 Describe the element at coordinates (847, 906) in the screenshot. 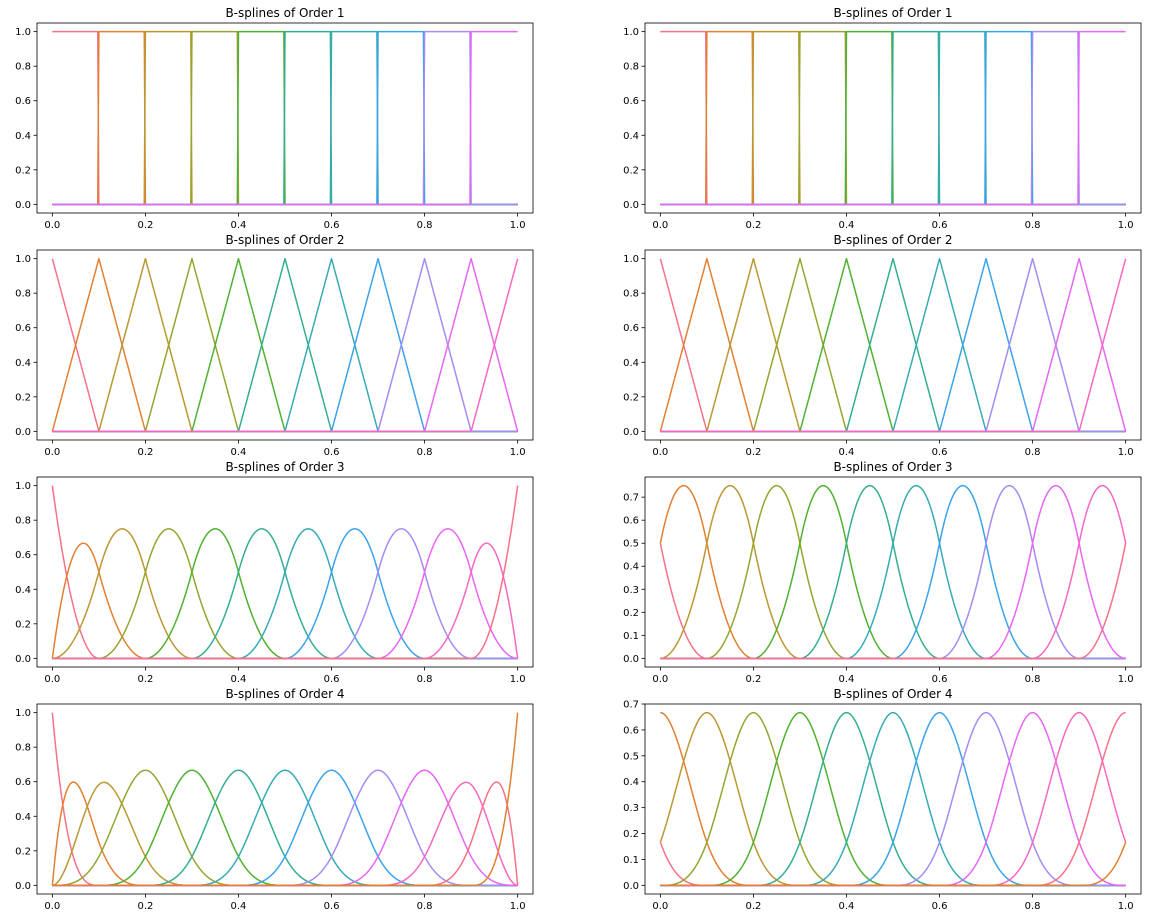

I see `x-tick-label: 0.4` at that location.